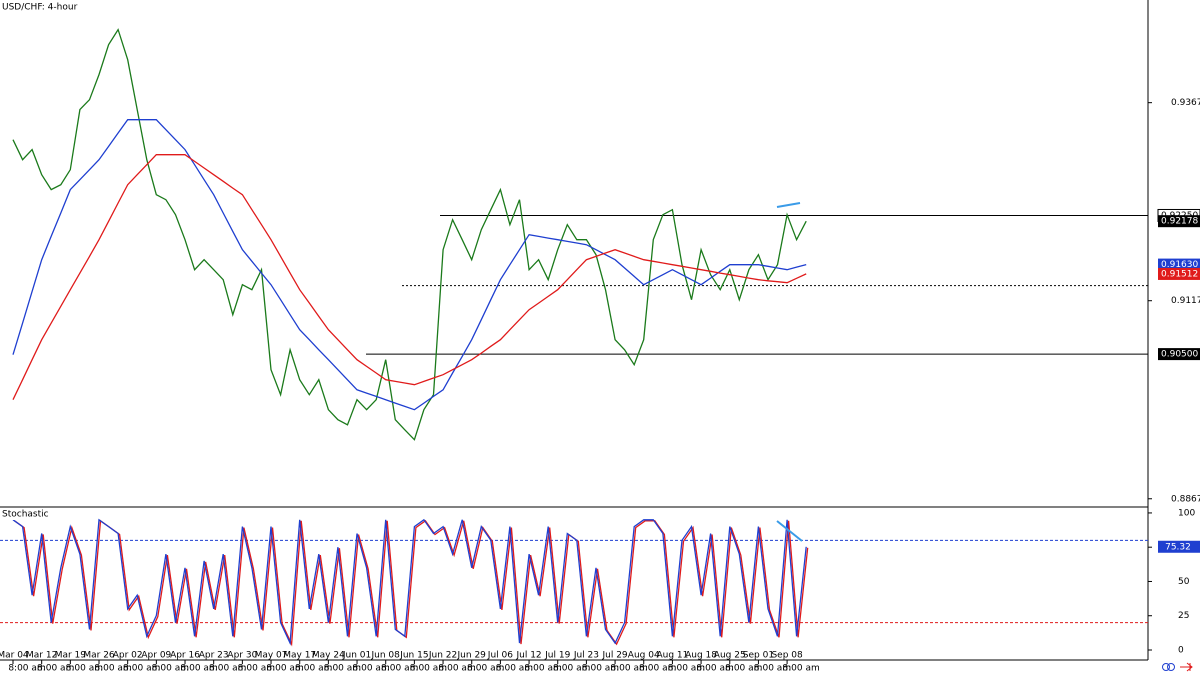 Image resolution: width=1200 pixels, height=675 pixels. I want to click on x-tick-label: Apr 30, so click(242, 656).